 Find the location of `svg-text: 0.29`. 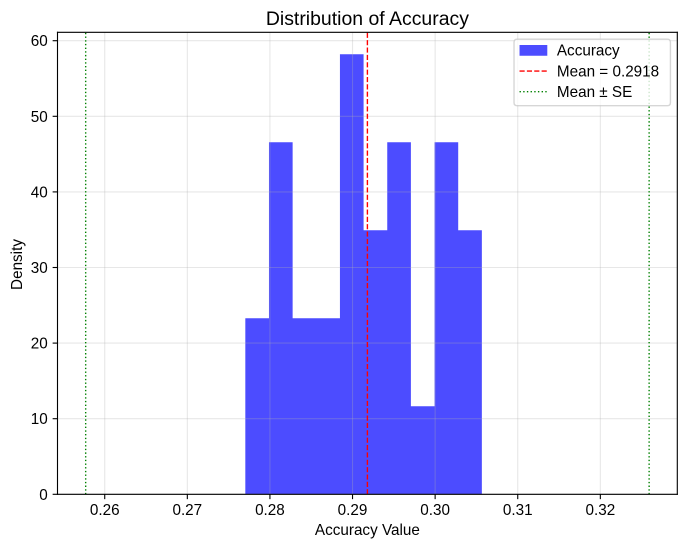

svg-text: 0.29 is located at coordinates (353, 510).